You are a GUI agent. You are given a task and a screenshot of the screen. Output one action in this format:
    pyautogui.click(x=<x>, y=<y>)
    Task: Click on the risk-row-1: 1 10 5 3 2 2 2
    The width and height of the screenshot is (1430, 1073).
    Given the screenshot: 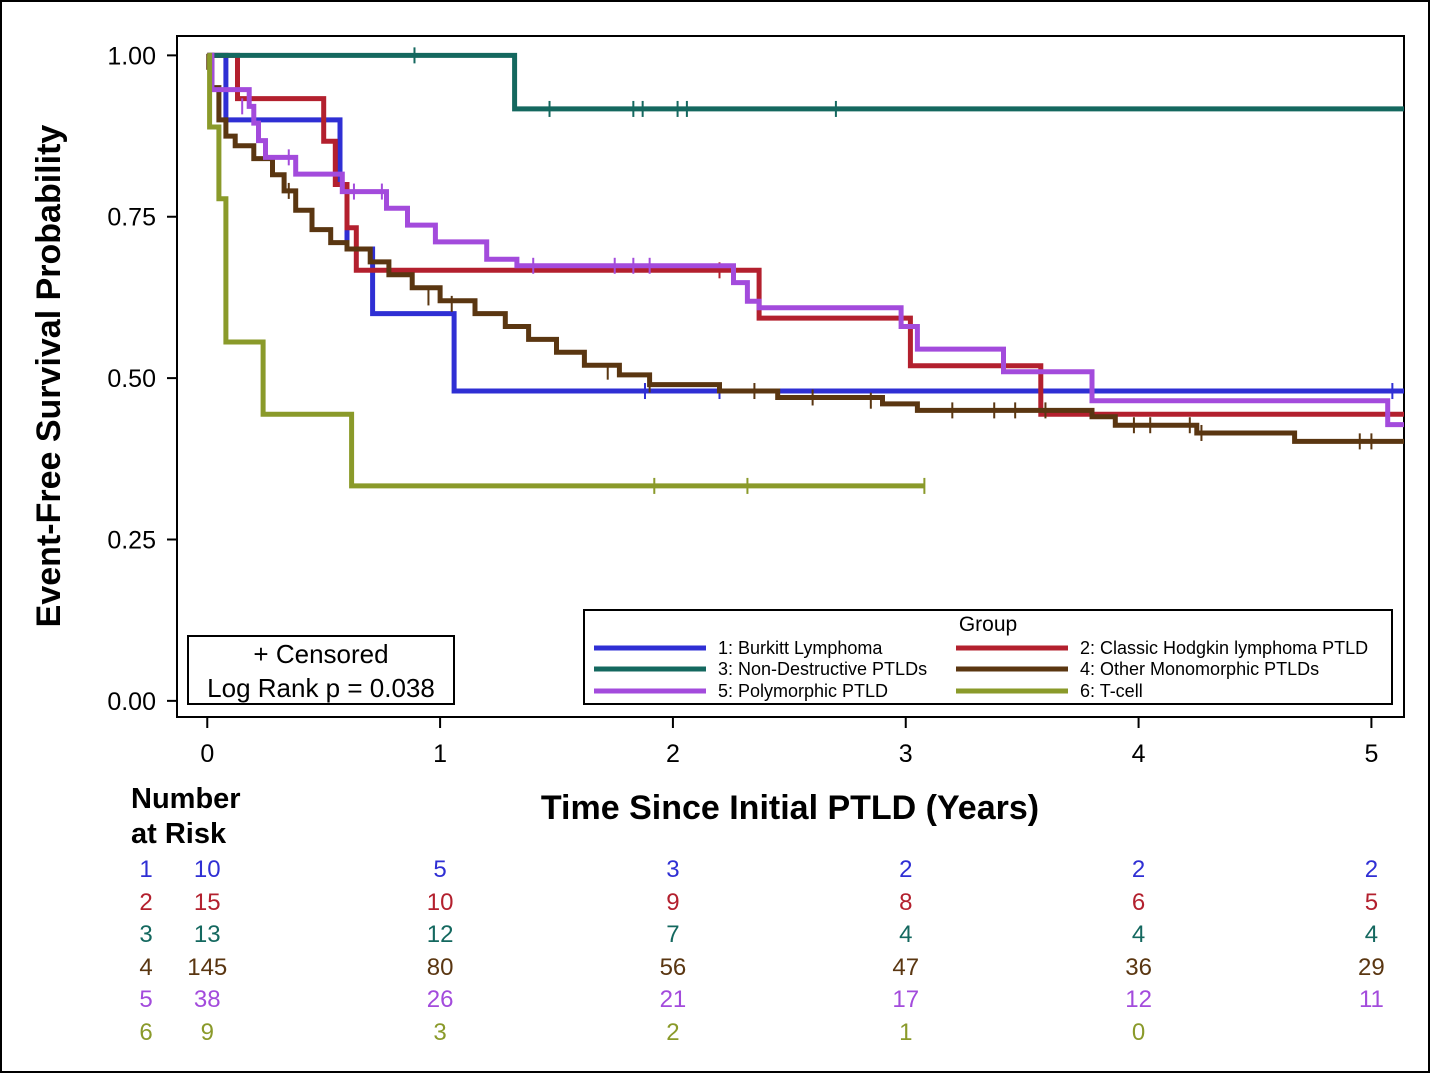 What is the action you would take?
    pyautogui.click(x=758, y=869)
    